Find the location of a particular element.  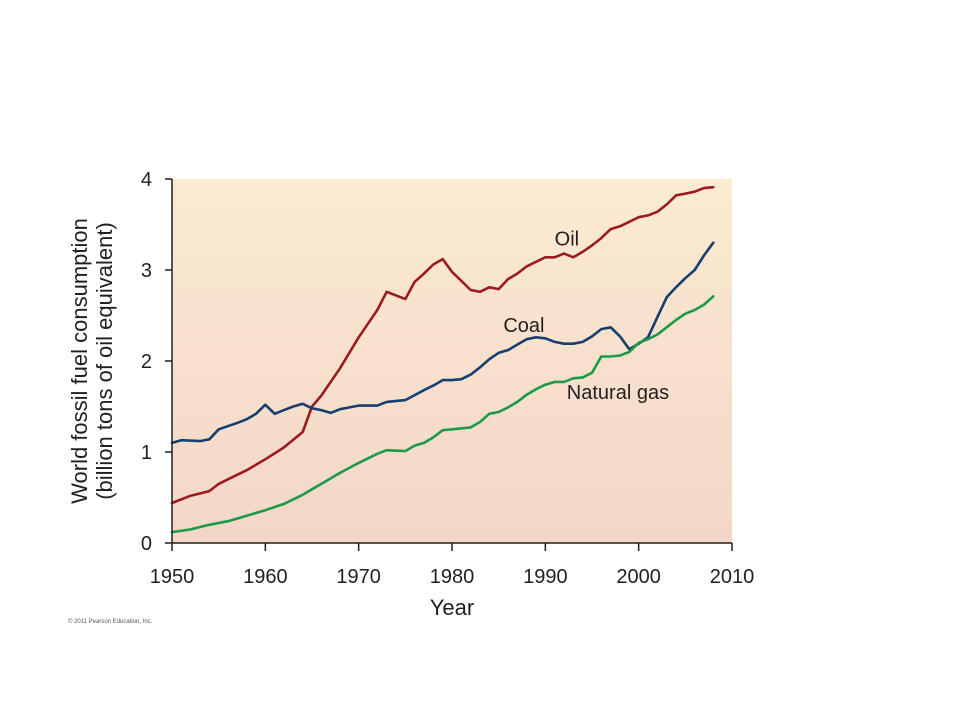

x-tick-label: 1980 is located at coordinates (452, 577).